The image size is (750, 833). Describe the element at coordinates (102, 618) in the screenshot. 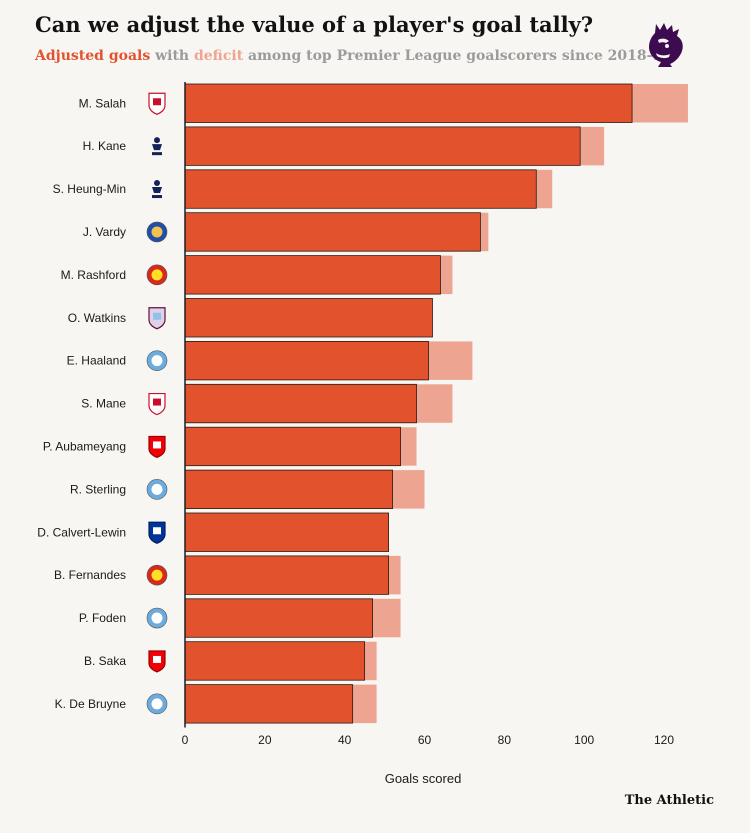

I see `player-label: P. Foden` at that location.